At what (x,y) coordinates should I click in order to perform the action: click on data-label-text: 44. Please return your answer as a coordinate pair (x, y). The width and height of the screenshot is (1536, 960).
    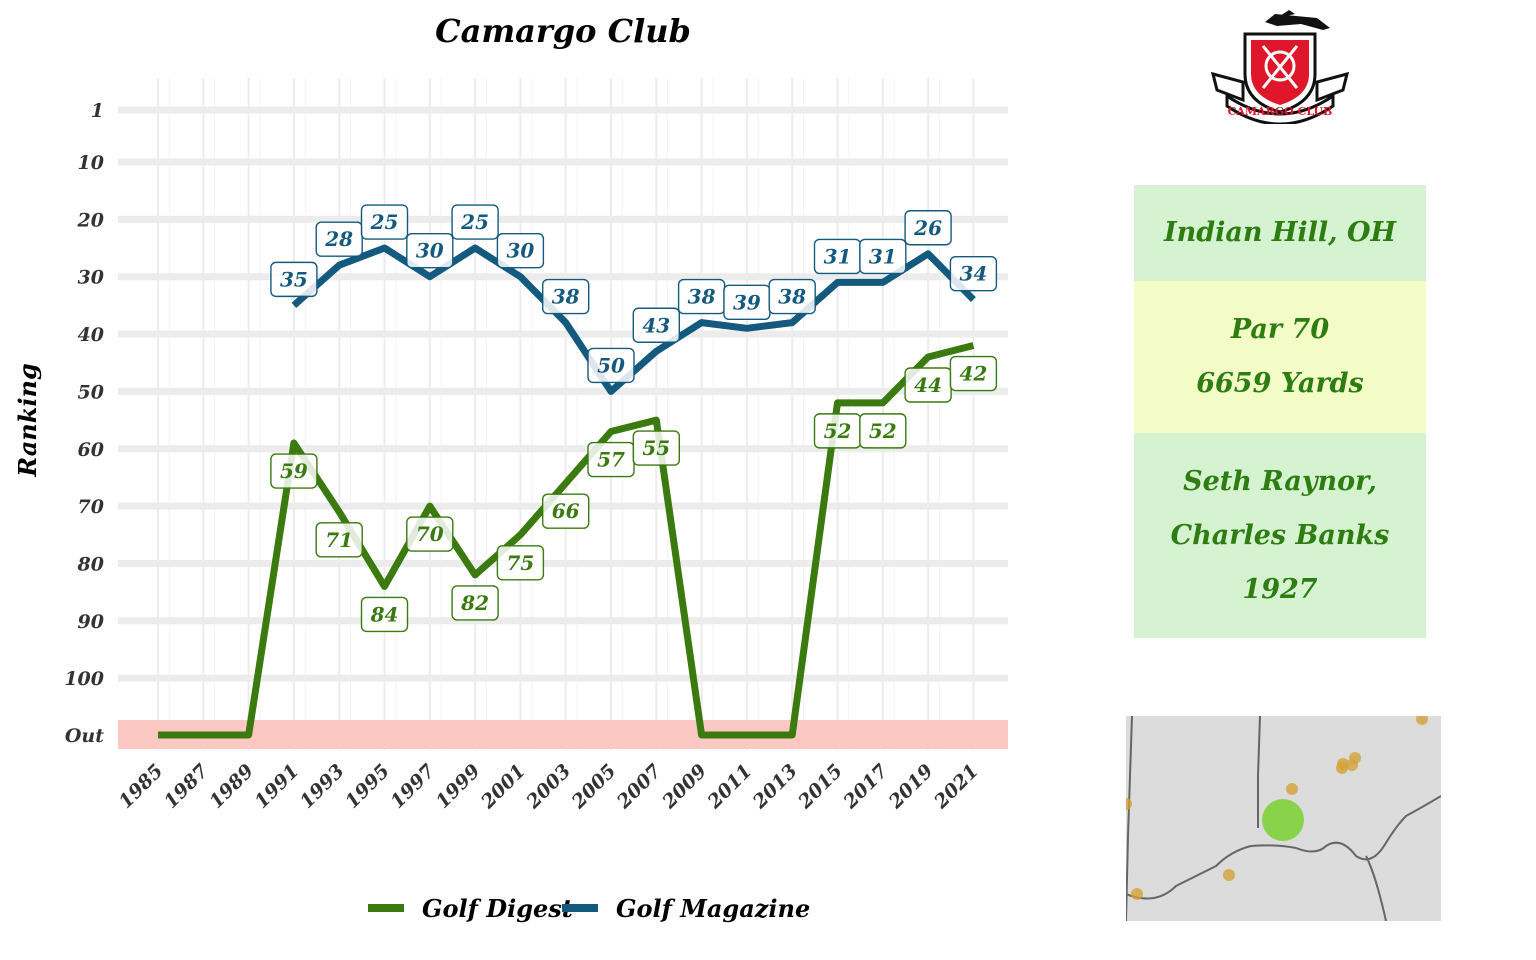
    Looking at the image, I should click on (928, 385).